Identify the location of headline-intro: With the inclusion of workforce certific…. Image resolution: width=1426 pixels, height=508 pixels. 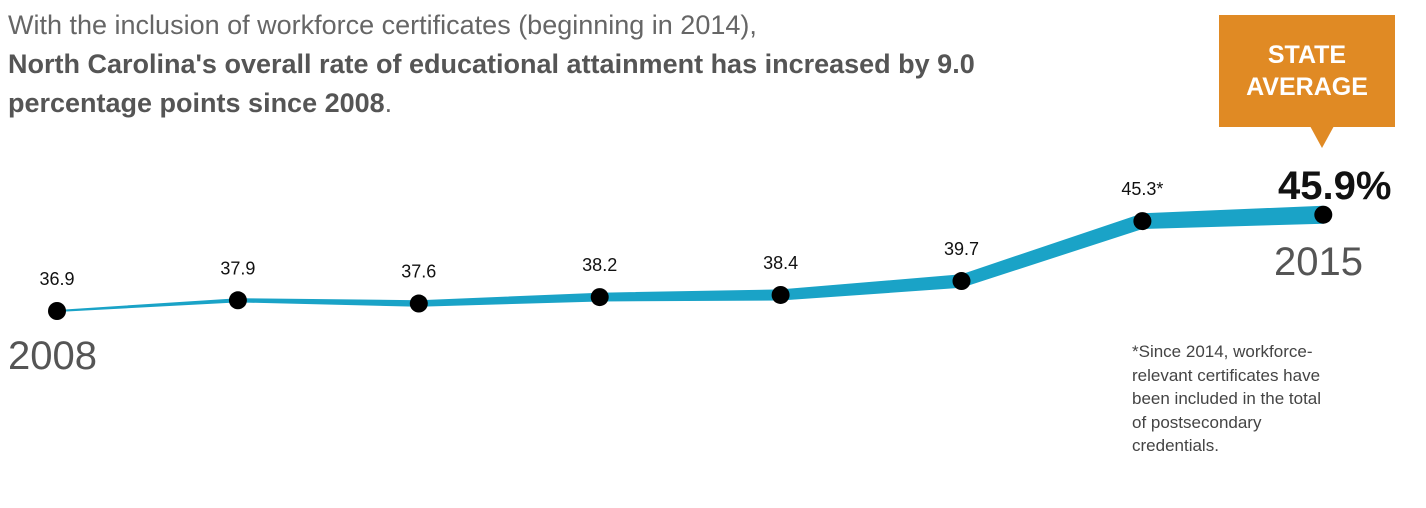
(382, 25).